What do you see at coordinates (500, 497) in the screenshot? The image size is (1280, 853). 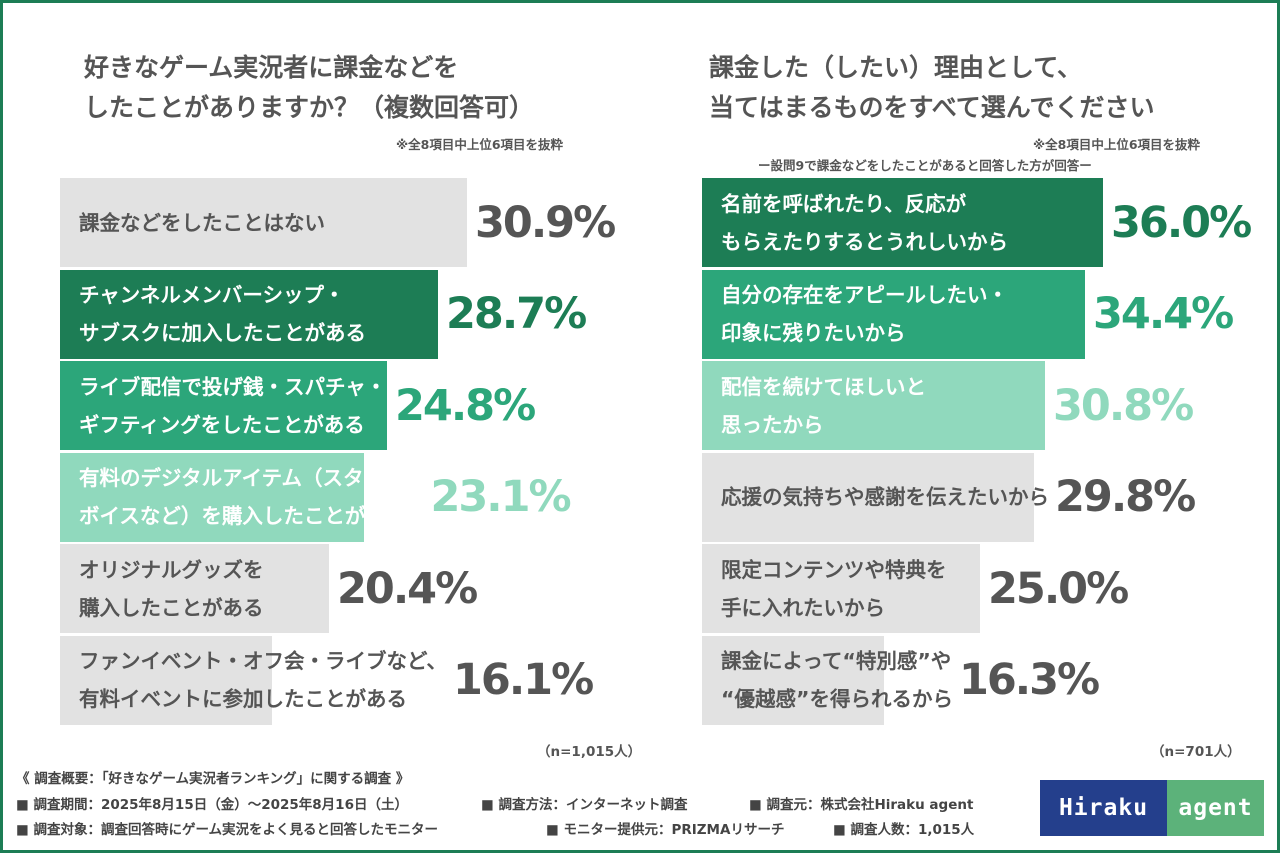 I see `bar-value-label: 23.1%` at bounding box center [500, 497].